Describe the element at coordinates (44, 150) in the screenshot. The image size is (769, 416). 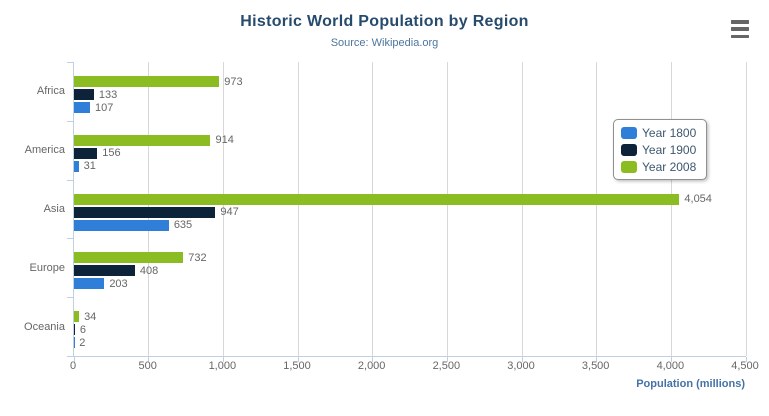
I see `category-label-america: America` at that location.